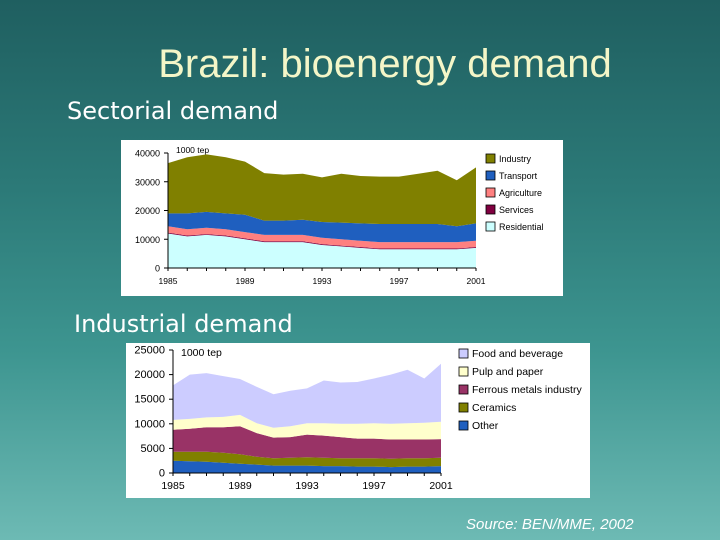  Describe the element at coordinates (508, 372) in the screenshot. I see `legend-label-pulp-and-paper: Pulp and paper` at that location.